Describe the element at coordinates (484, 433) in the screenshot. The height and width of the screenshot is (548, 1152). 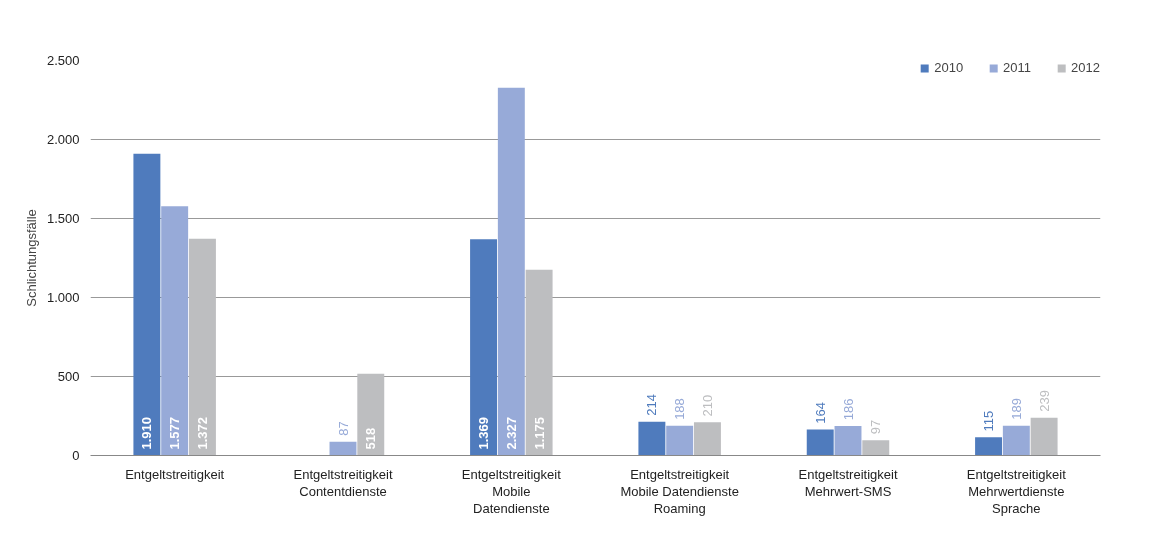
I see `data-label: 1.369` at that location.